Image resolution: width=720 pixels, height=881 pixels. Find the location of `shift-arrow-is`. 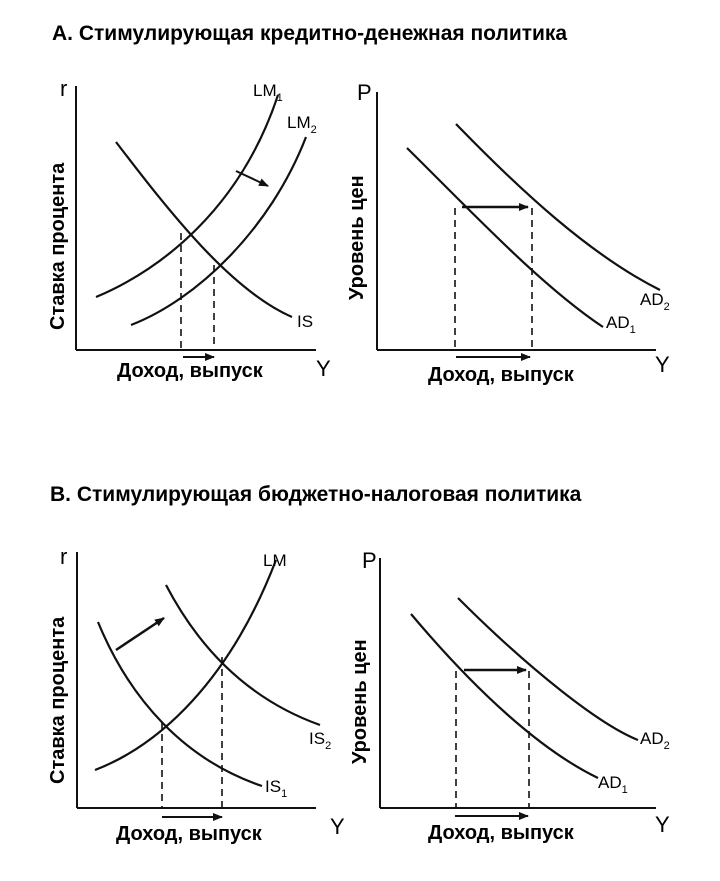

shift-arrow-is is located at coordinates (140, 634).